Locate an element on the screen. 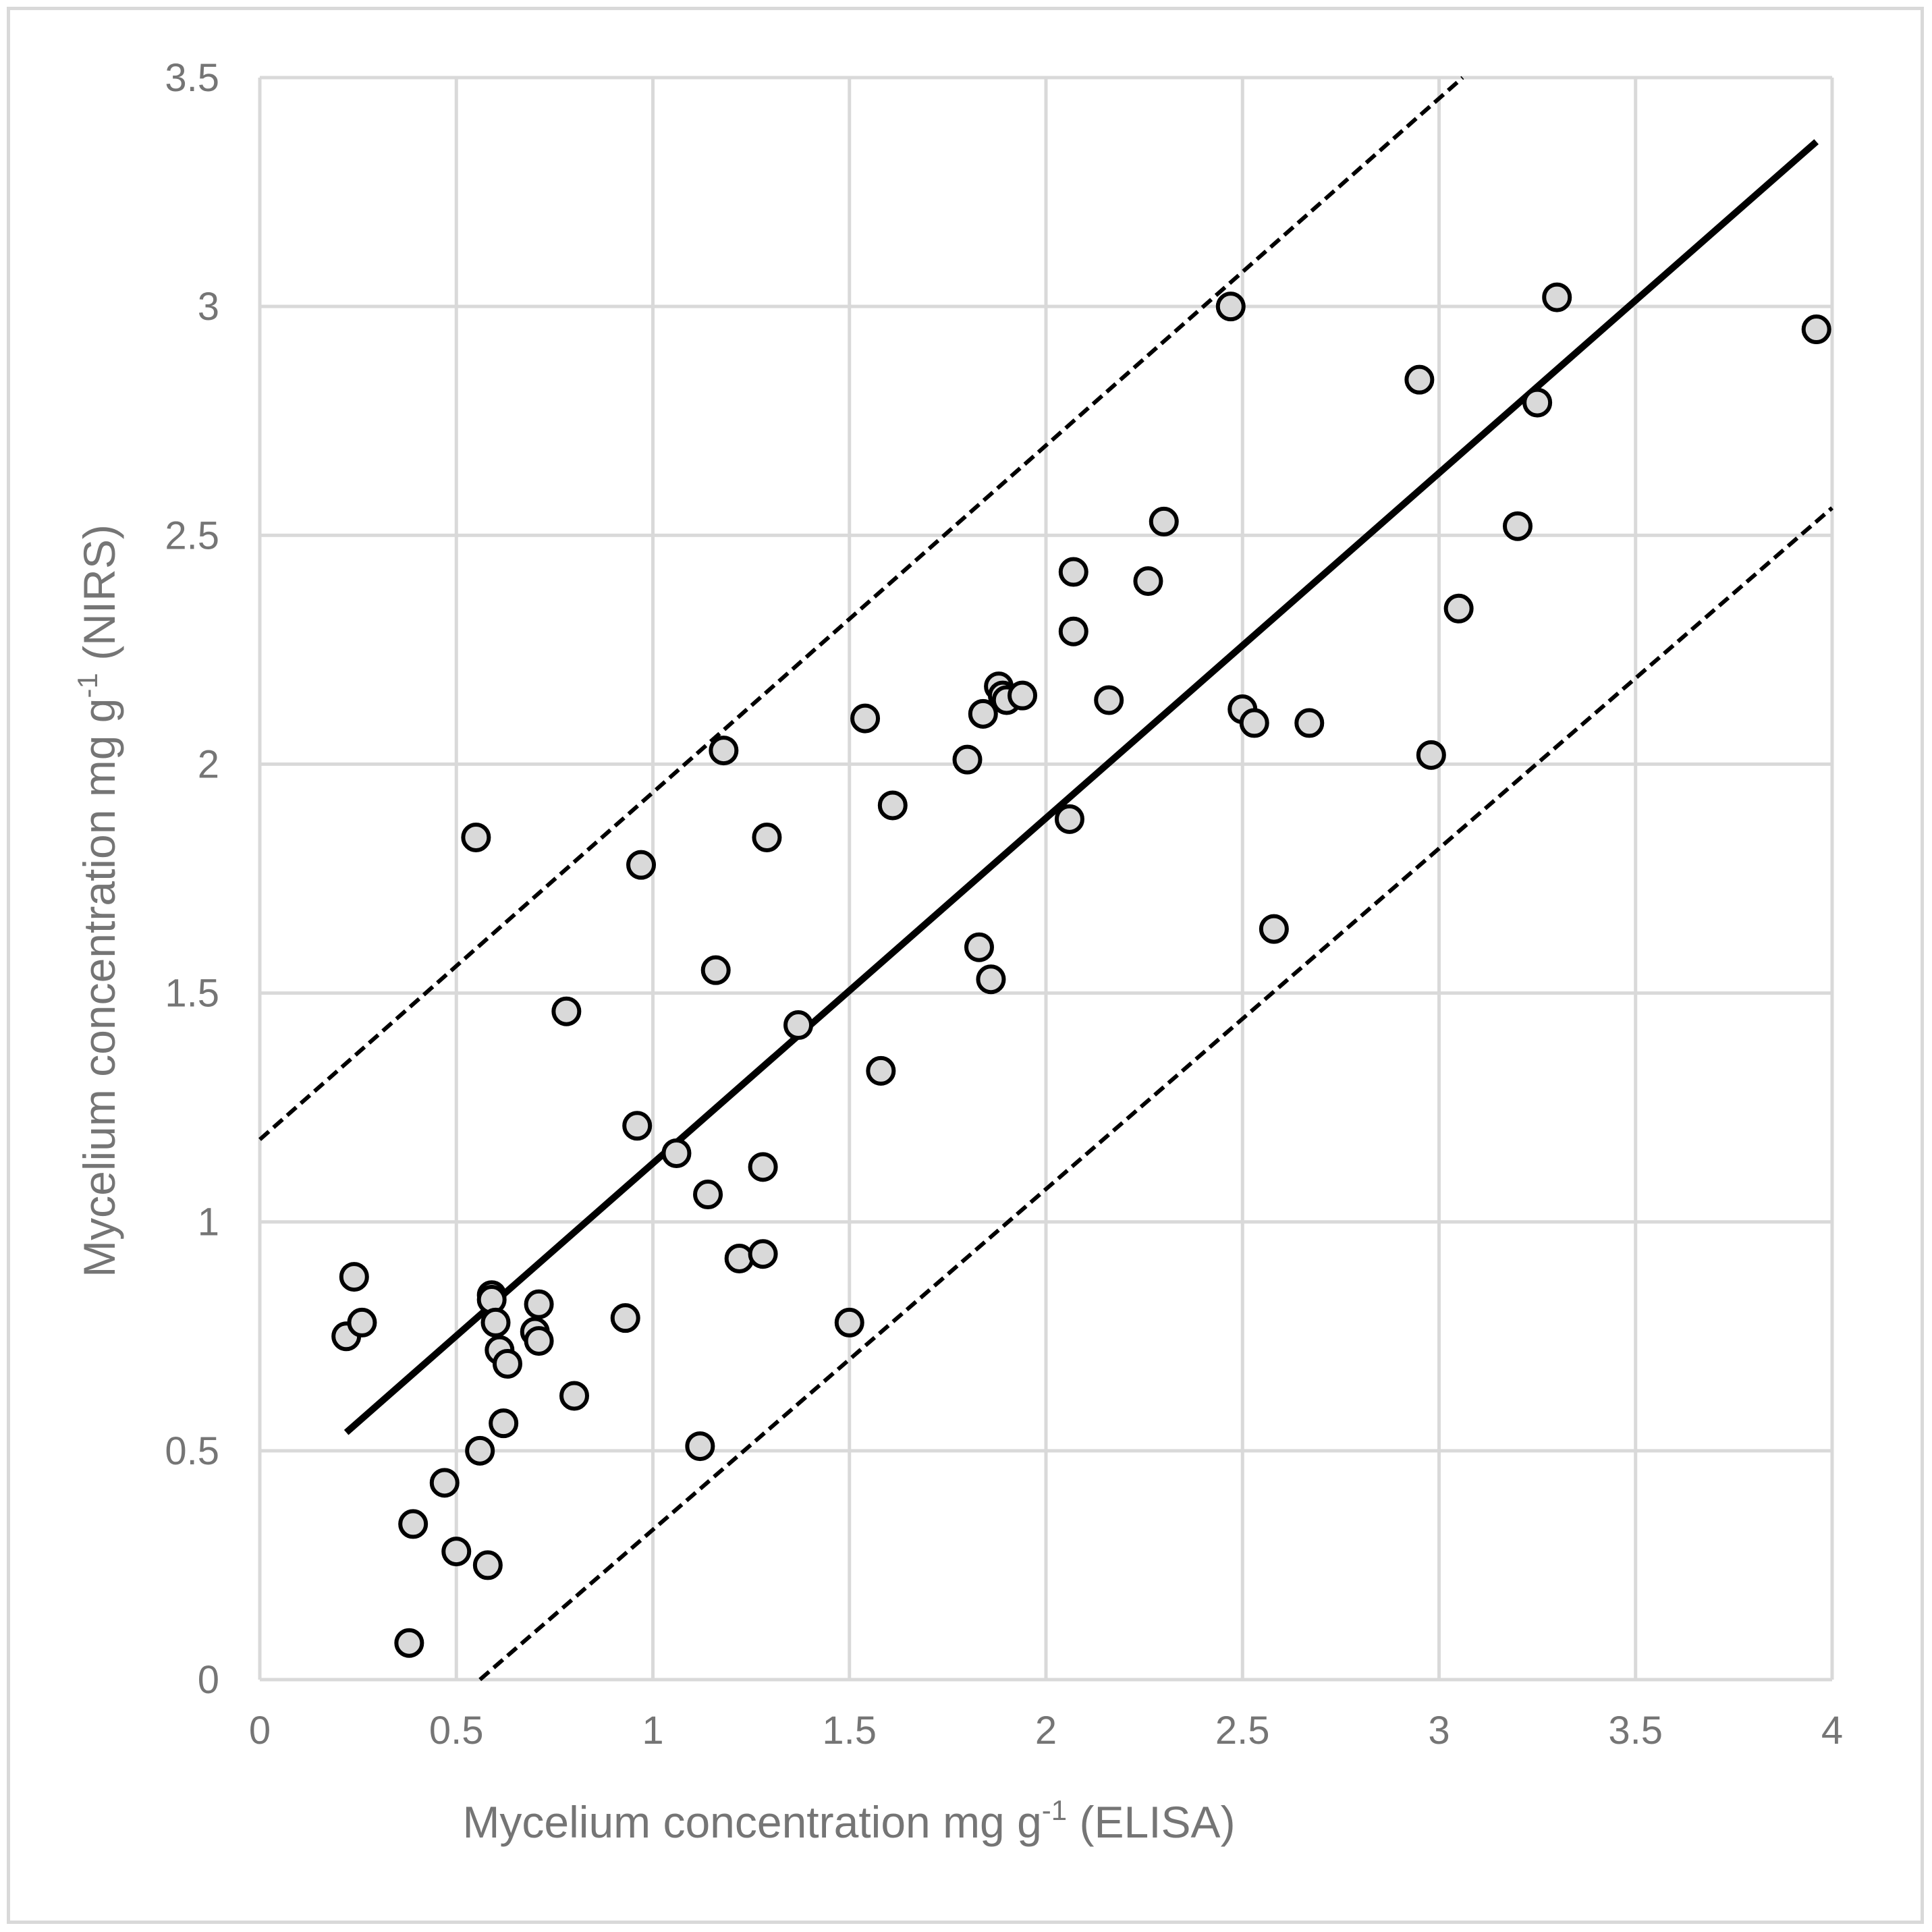 The image size is (1932, 1932). y-tick-label: 3.5 is located at coordinates (192, 78).